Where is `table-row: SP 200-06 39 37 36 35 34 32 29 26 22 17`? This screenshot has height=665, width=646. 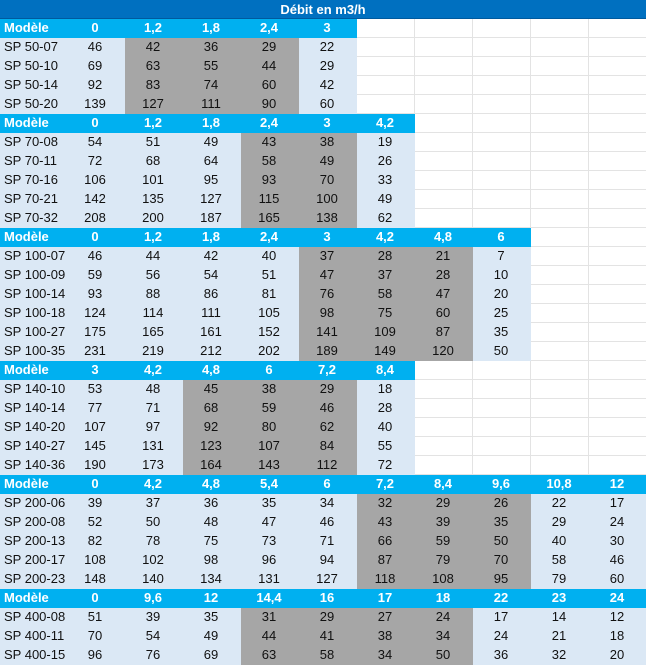
table-row: SP 200-06 39 37 36 35 34 32 29 26 22 17 is located at coordinates (323, 503).